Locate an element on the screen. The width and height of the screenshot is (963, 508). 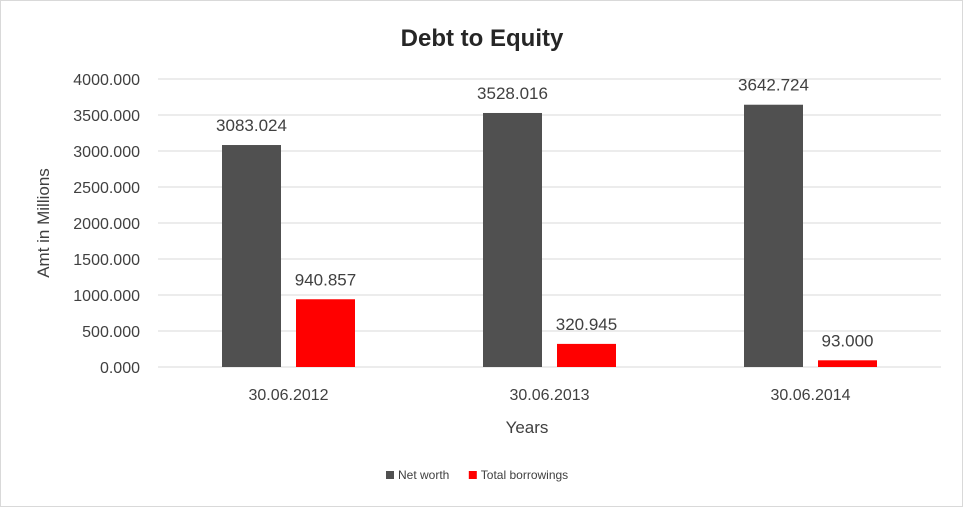
y-axis-label: Amt in Millions is located at coordinates (43, 223).